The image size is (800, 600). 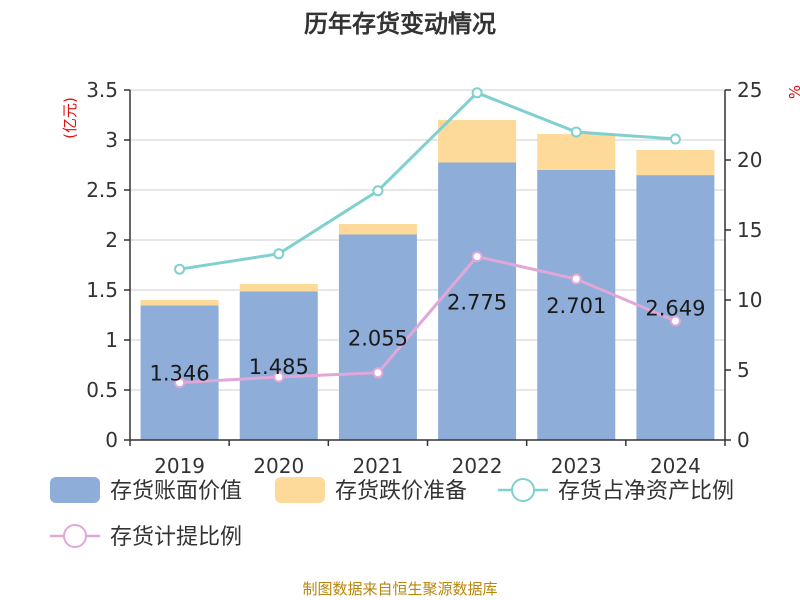 I want to click on source-note: 制图数据来自恒生聚源数据库, so click(x=399, y=589).